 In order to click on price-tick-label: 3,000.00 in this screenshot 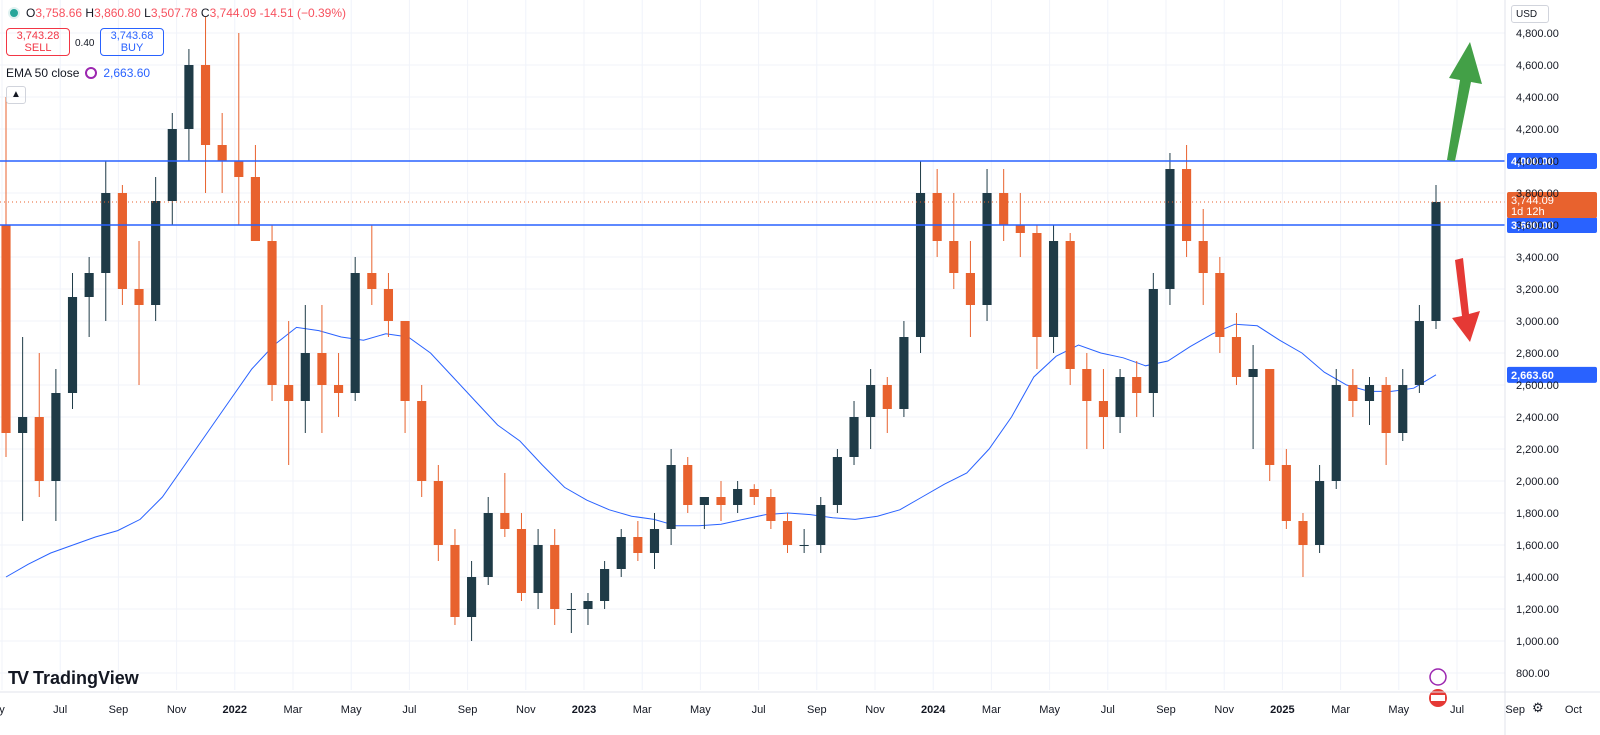, I will do `click(1537, 322)`.